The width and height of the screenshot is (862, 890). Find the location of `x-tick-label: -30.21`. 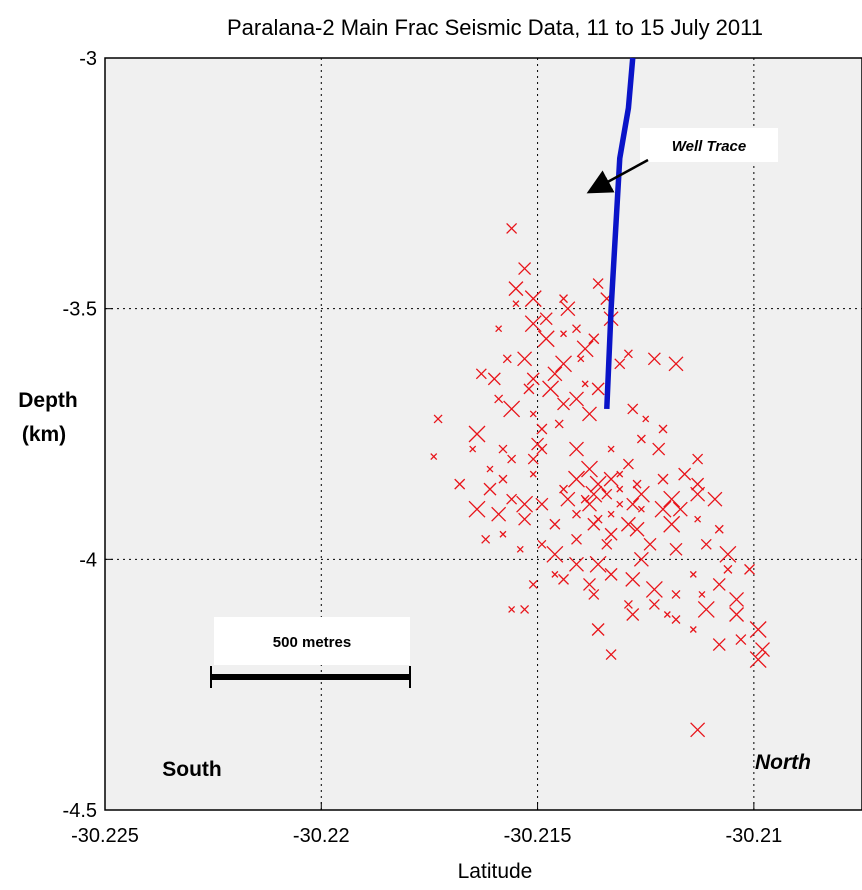

x-tick-label: -30.21 is located at coordinates (753, 836).